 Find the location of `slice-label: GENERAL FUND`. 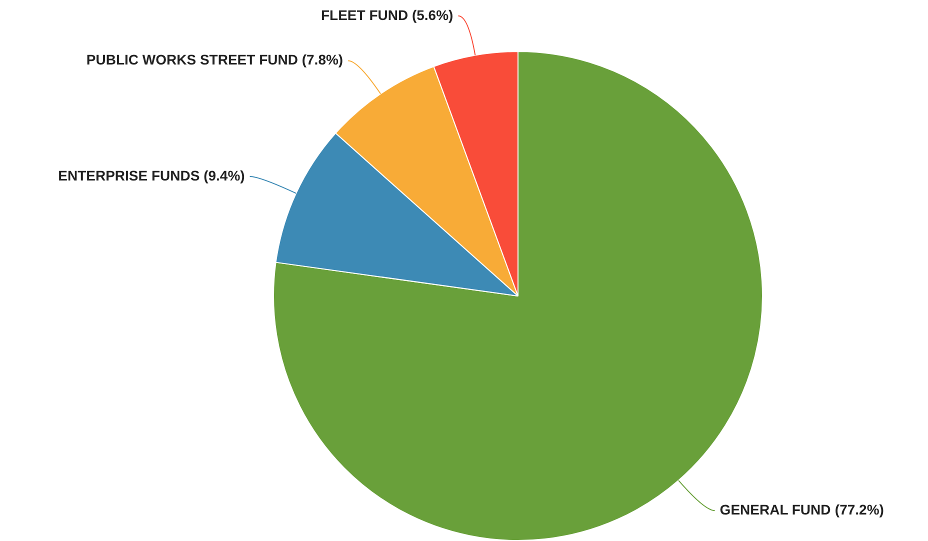

slice-label: GENERAL FUND is located at coordinates (775, 509).